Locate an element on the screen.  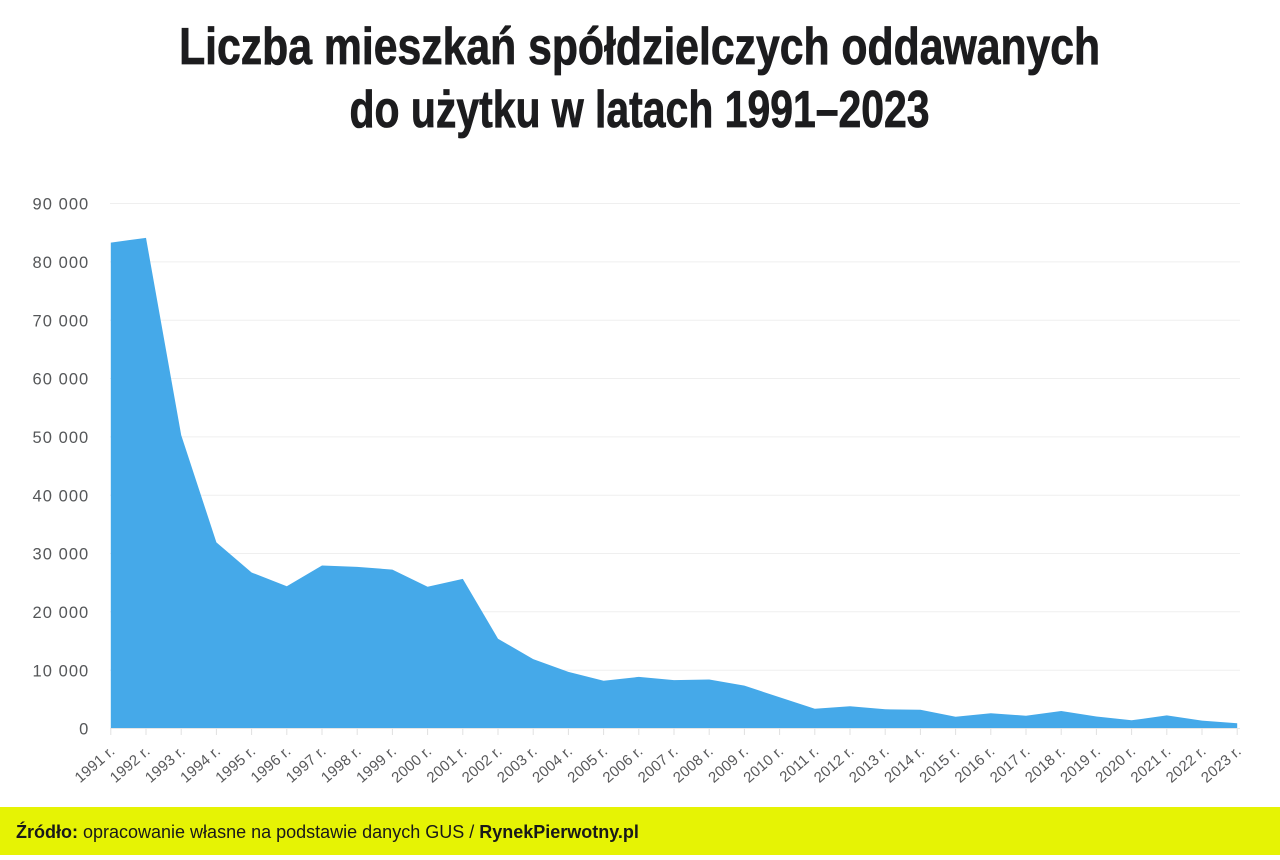
svg-text: 20 000 is located at coordinates (61, 613).